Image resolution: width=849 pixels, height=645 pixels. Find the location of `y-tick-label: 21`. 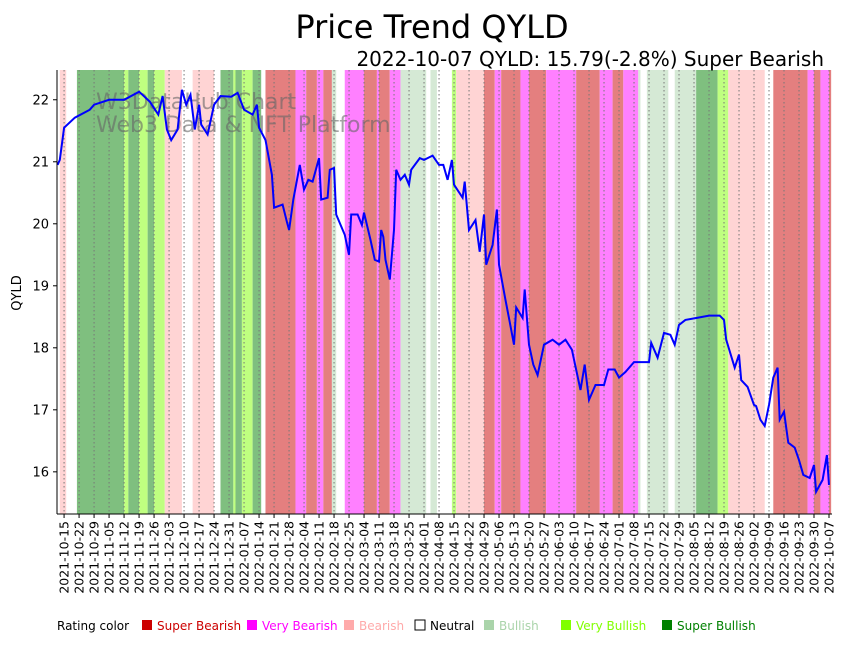

y-tick-label: 21 is located at coordinates (40, 162).